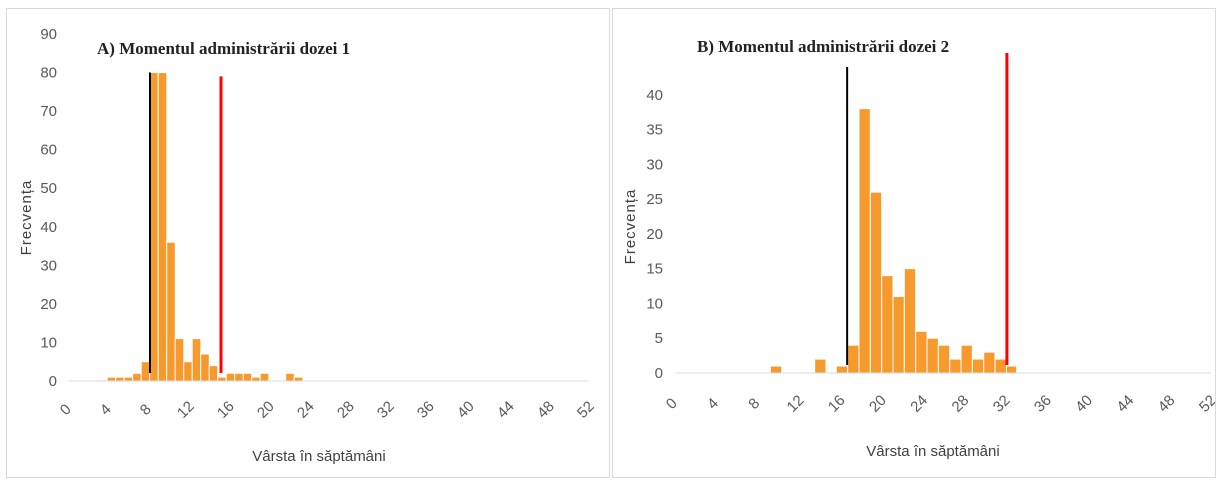 This screenshot has width=1222, height=483. Describe the element at coordinates (823, 46) in the screenshot. I see `chart-title: B) Momentul administrării dozei 2` at that location.